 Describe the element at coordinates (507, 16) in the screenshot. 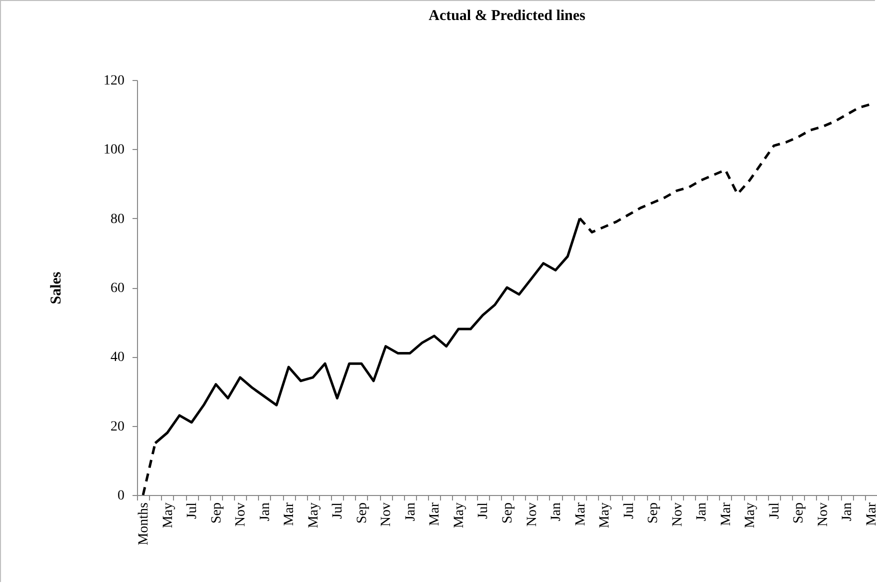

I see `chart-title: Actual & Predicted lines` at that location.